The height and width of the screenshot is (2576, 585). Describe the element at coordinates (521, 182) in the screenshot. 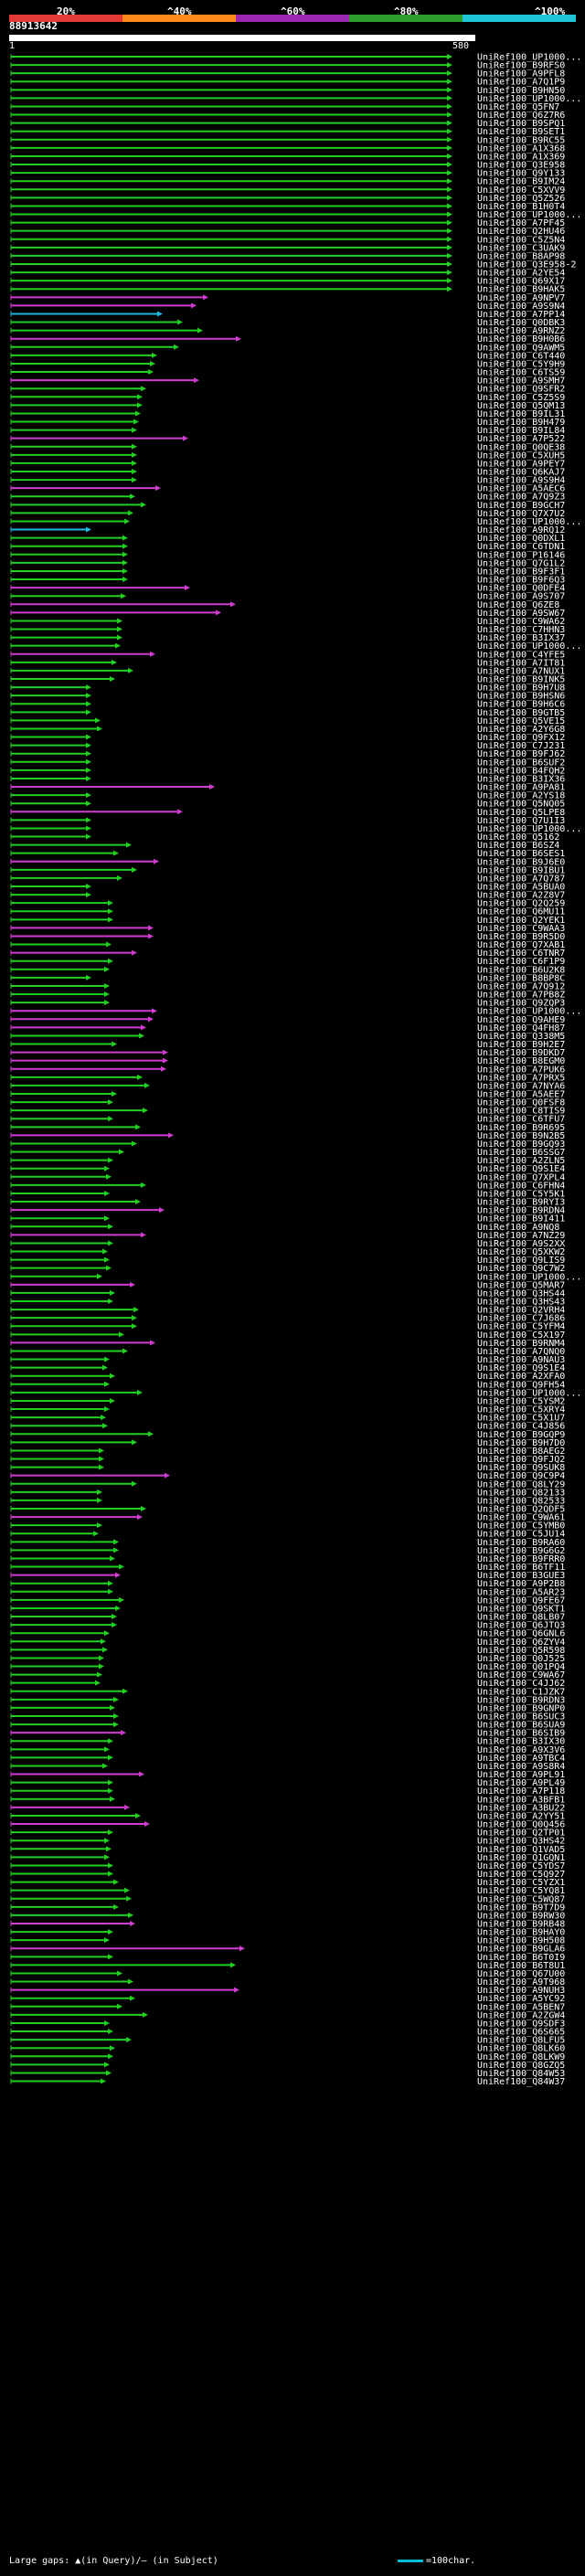

I see `hit-label: UniRef100_B9IM24` at that location.